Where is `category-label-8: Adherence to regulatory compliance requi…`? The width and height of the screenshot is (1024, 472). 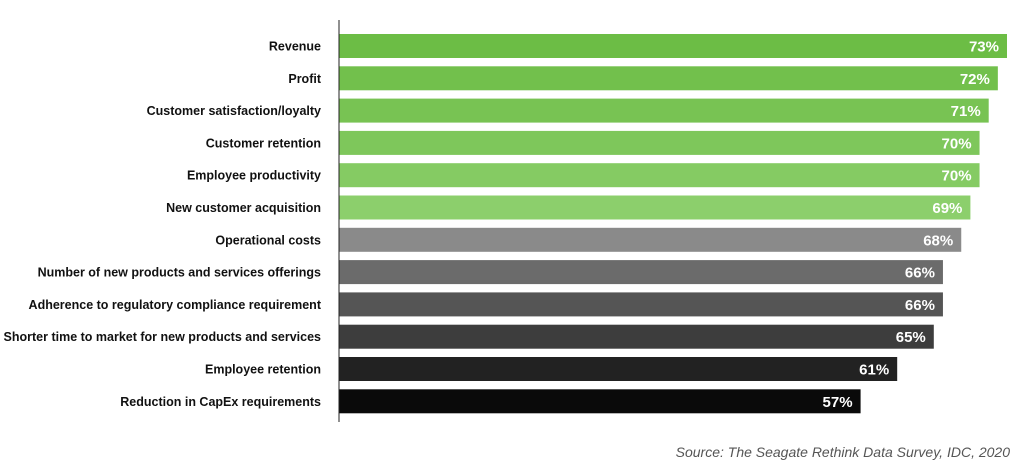
category-label-8: Adherence to regulatory compliance requi… is located at coordinates (175, 305).